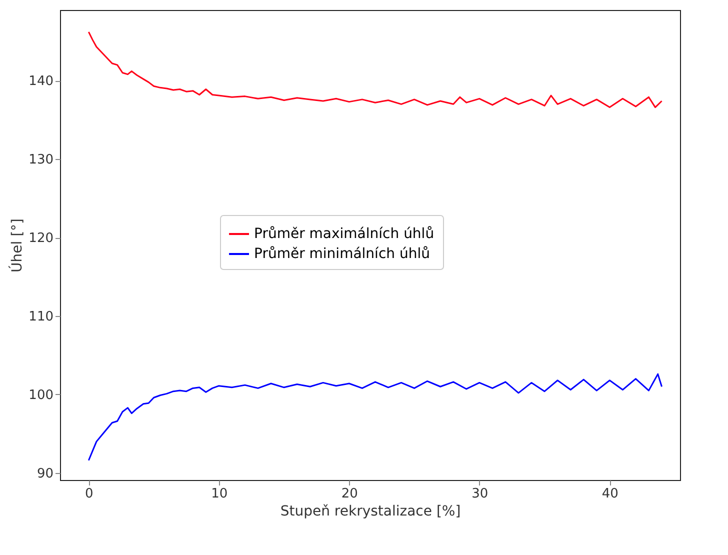  What do you see at coordinates (370, 512) in the screenshot?
I see `x-axis-title: Stupeň rekrystalizace [%]` at bounding box center [370, 512].